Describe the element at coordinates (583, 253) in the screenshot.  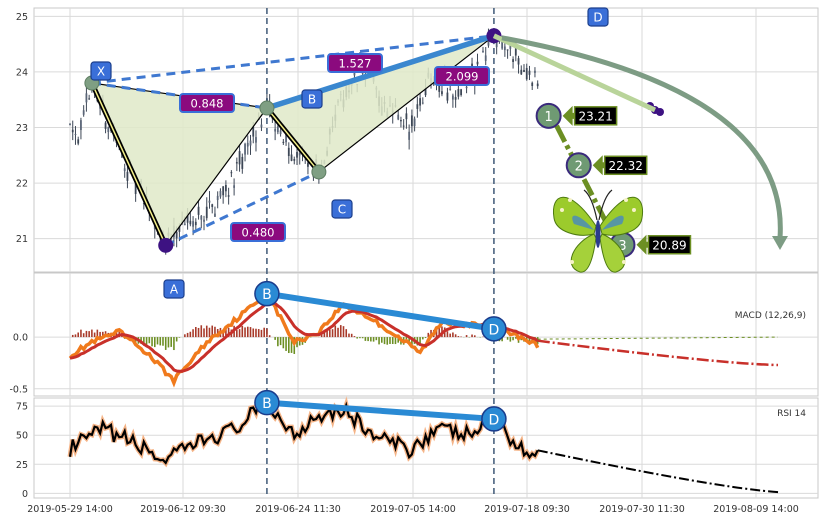
I see `butterfly-wing` at that location.